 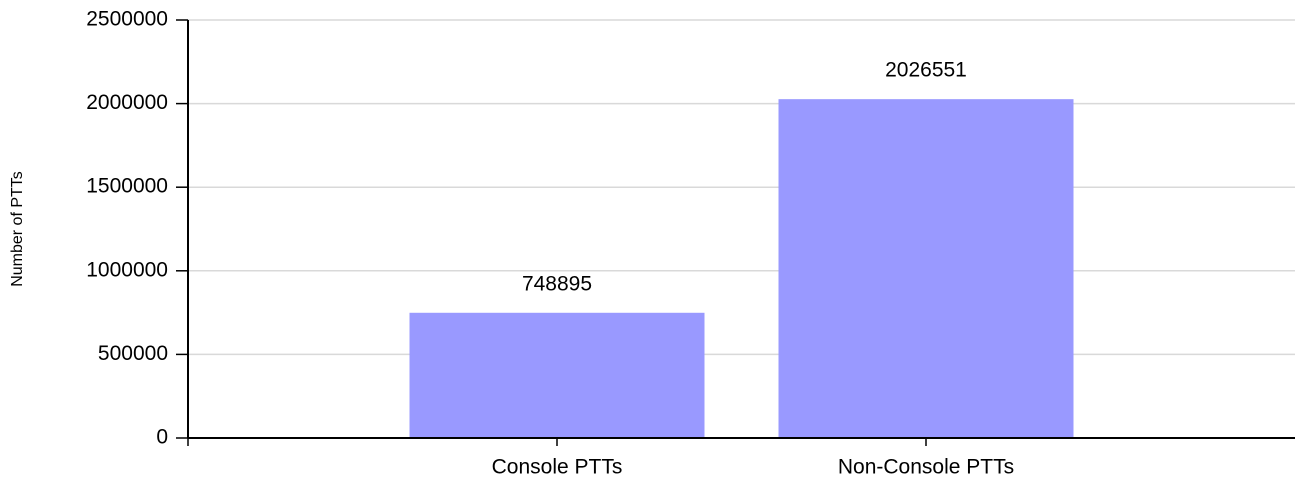 I want to click on y-tick-label: 2000000, so click(x=127, y=102).